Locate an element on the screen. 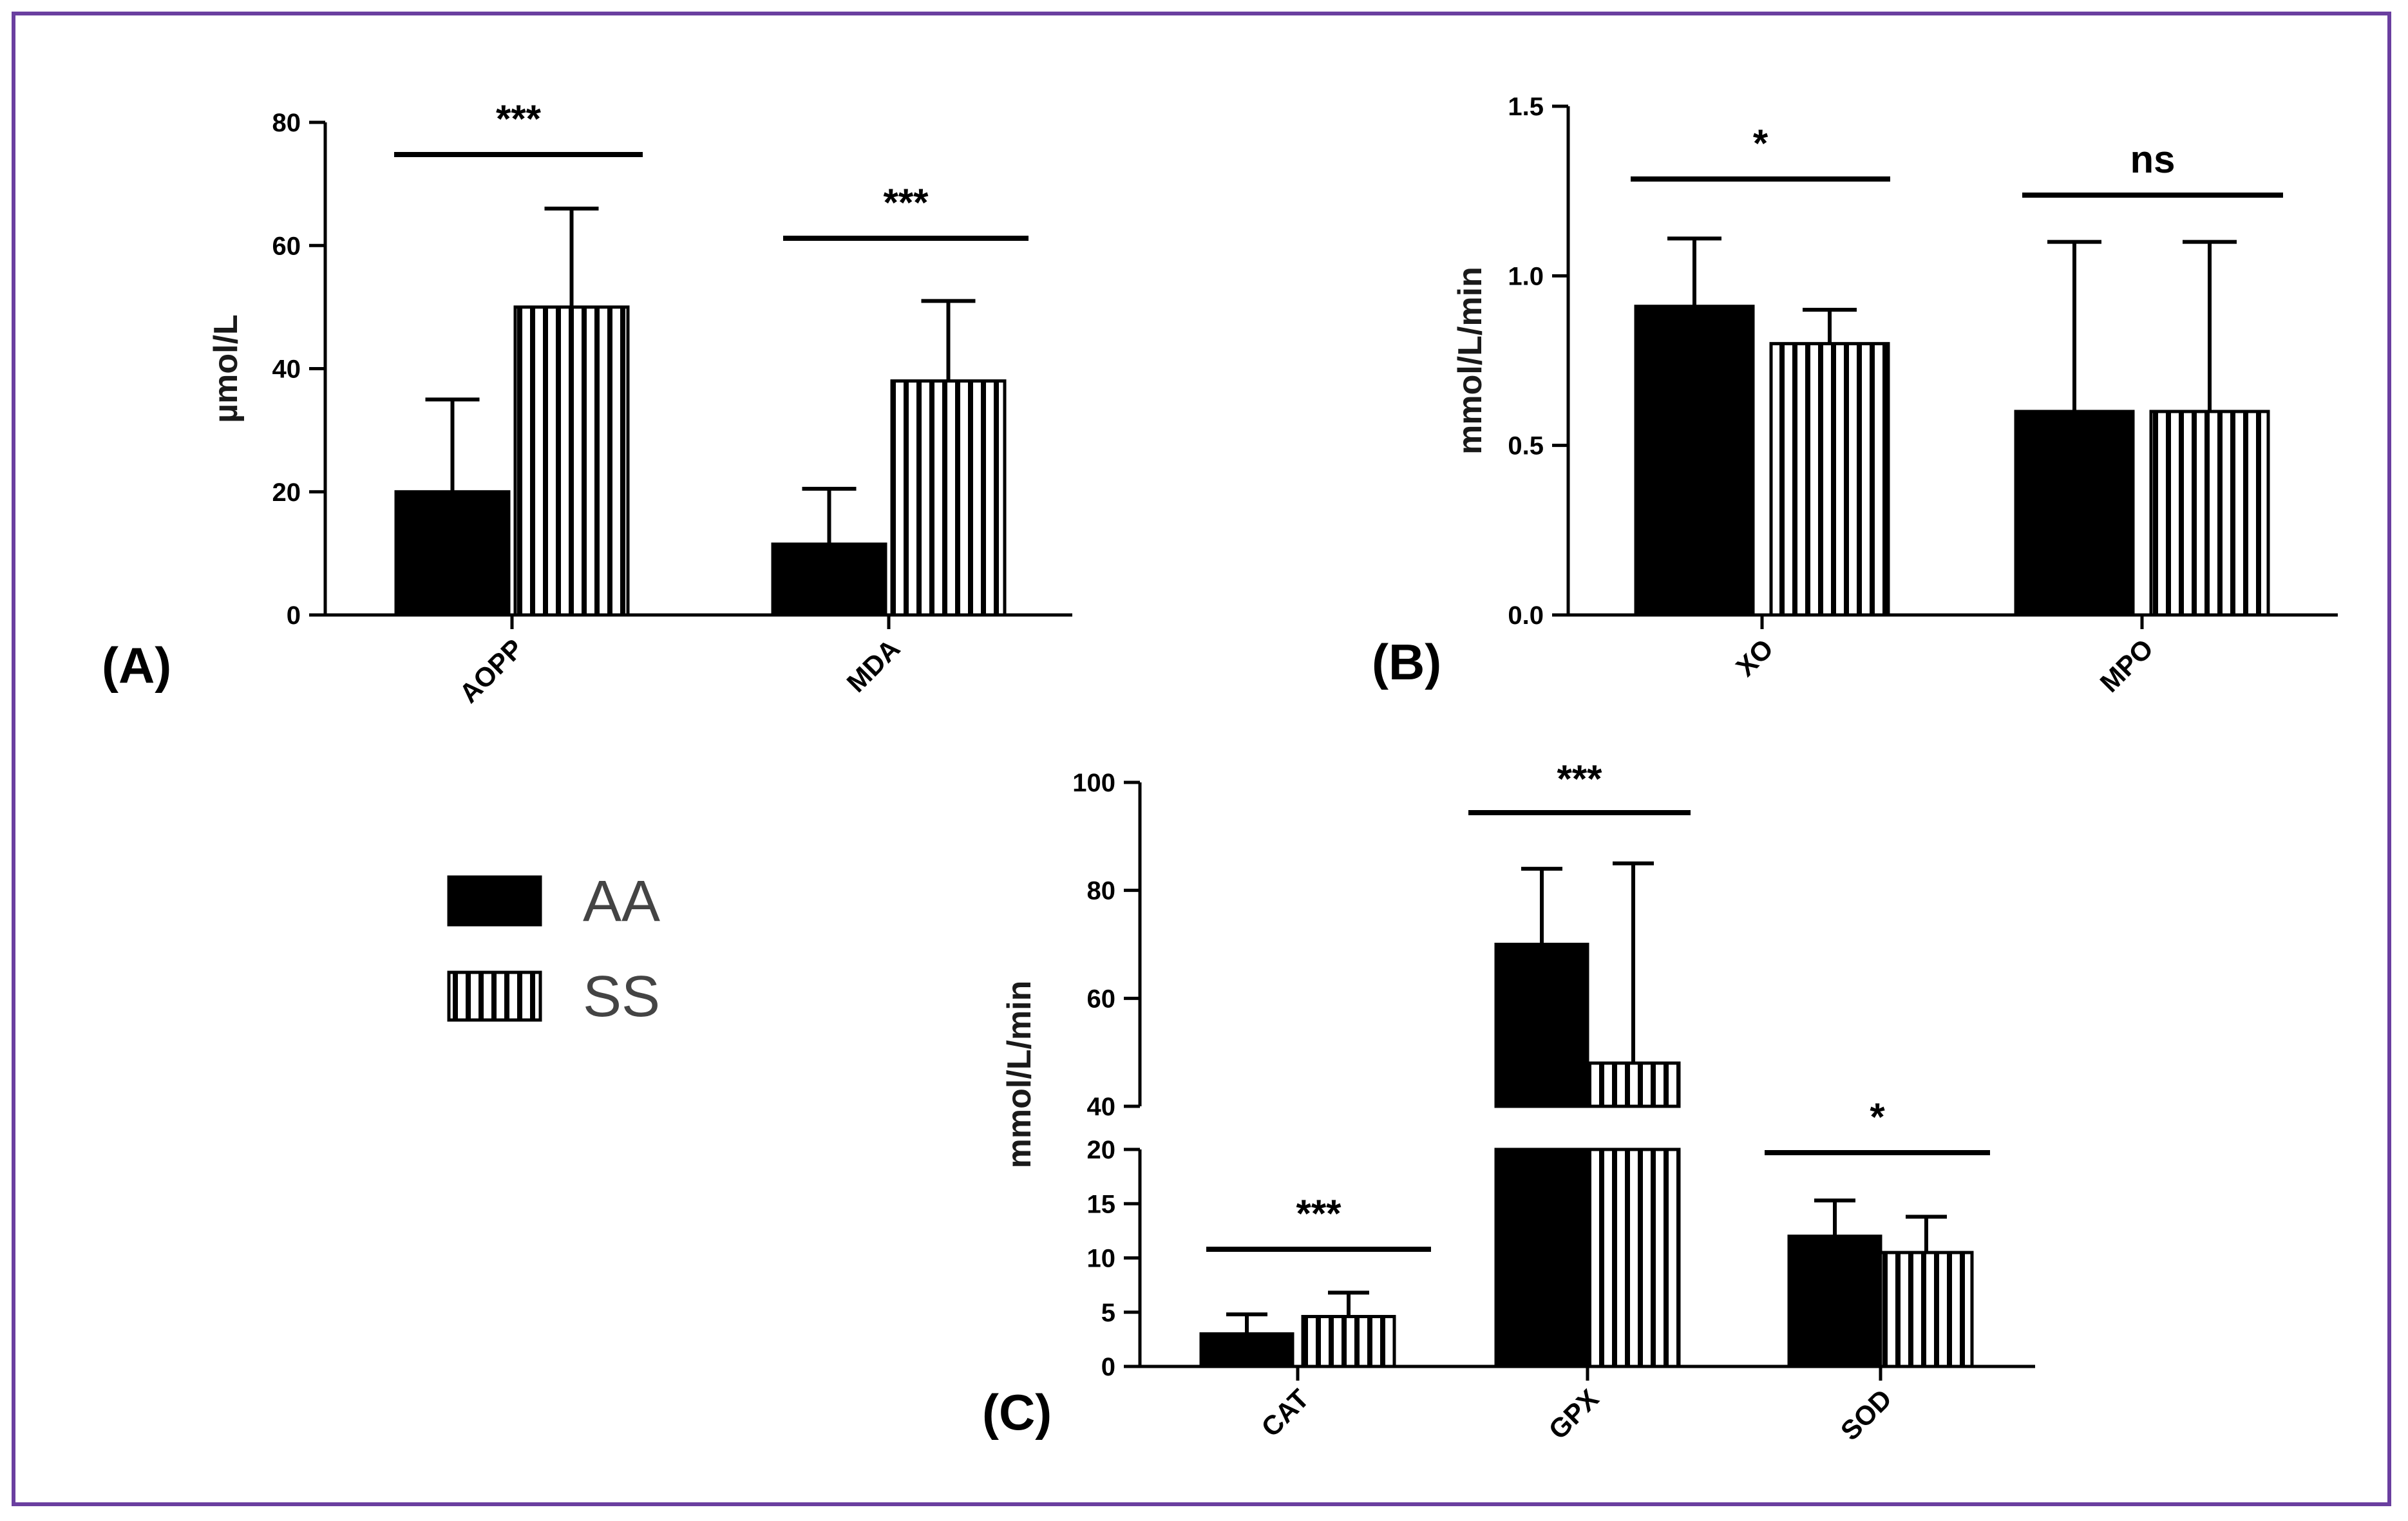 The width and height of the screenshot is (2408, 1521). y-tick-label: 0.5 is located at coordinates (1526, 446).